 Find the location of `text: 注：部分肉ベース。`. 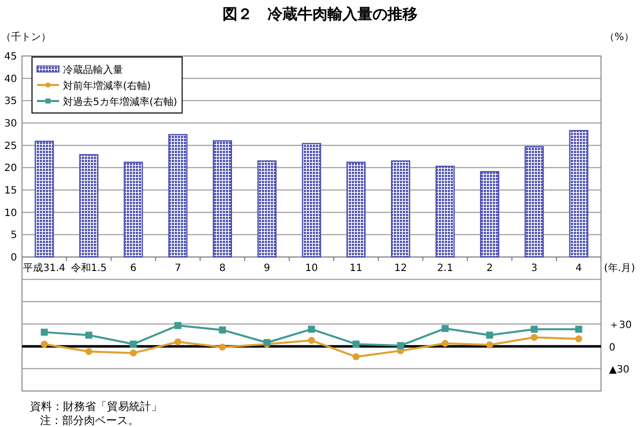

text: 注：部分肉ベース。 is located at coordinates (89, 420).